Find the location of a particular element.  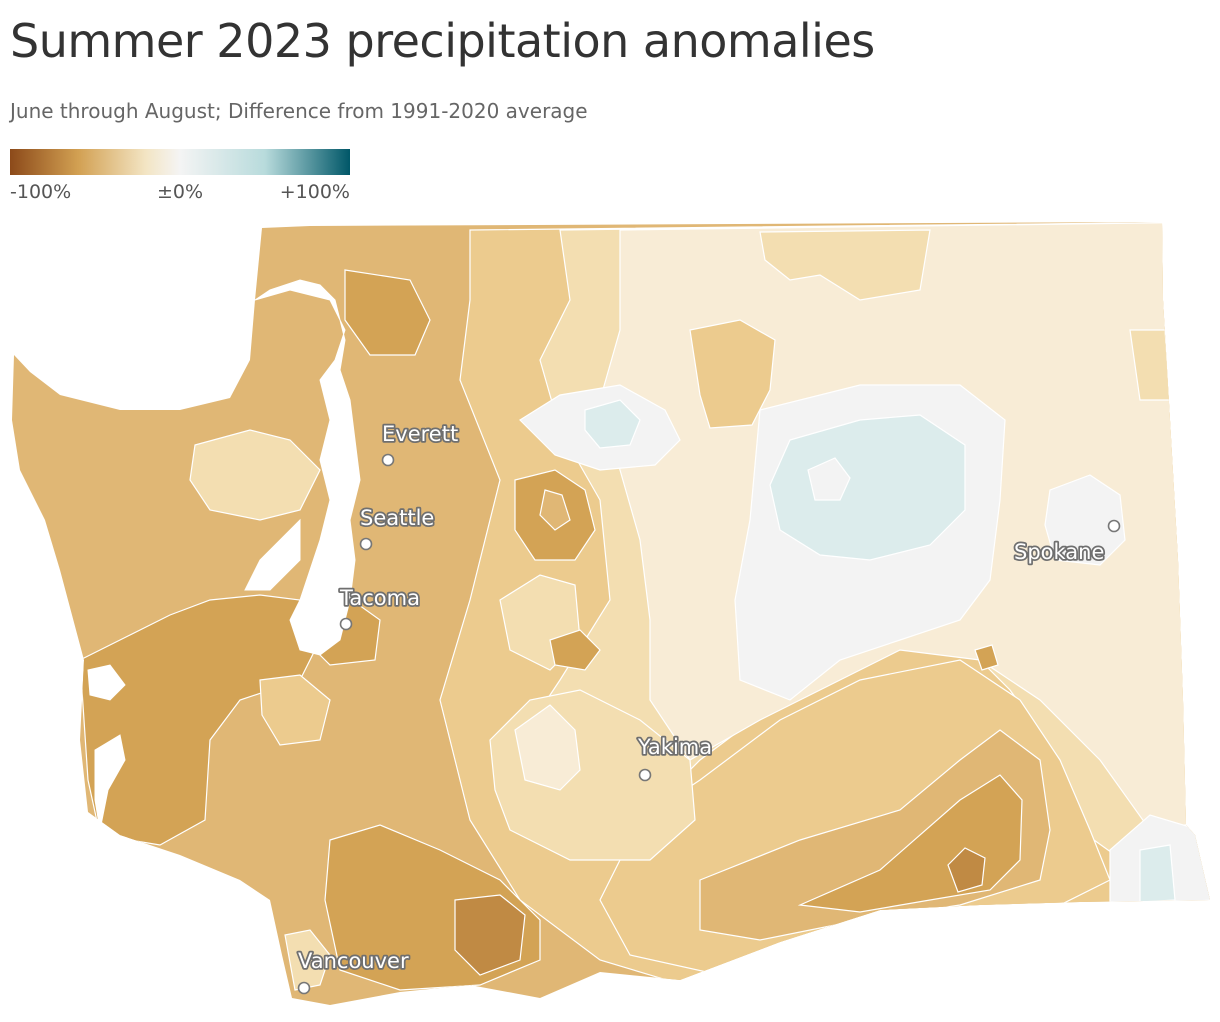

puget-sound-water is located at coordinates (307, 467).